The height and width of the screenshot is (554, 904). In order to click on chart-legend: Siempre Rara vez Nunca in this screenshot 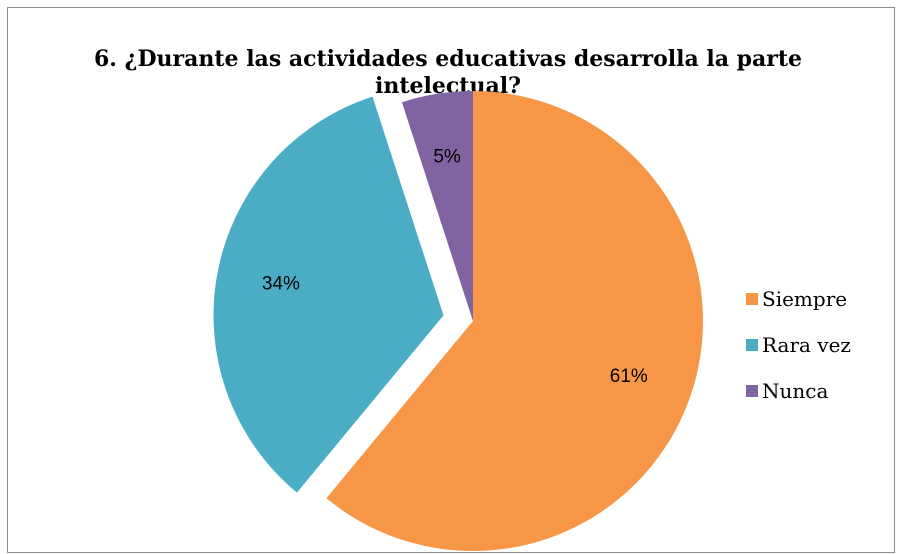, I will do `click(798, 345)`.